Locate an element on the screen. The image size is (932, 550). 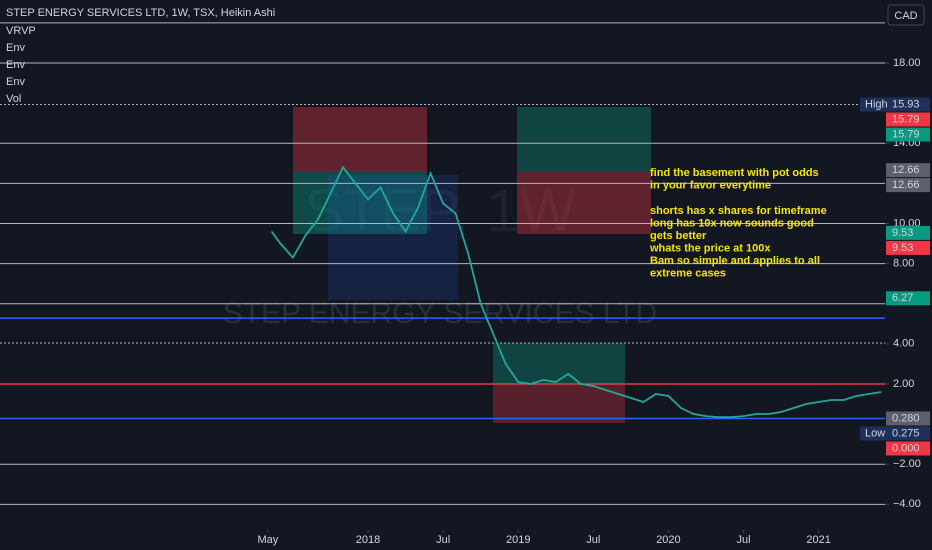
watermark-symbol: STEP, 1W is located at coordinates (440, 210).